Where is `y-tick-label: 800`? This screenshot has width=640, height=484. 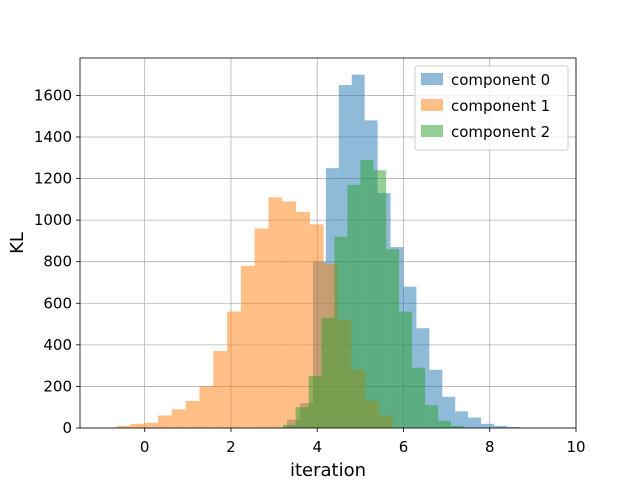 y-tick-label: 800 is located at coordinates (57, 262).